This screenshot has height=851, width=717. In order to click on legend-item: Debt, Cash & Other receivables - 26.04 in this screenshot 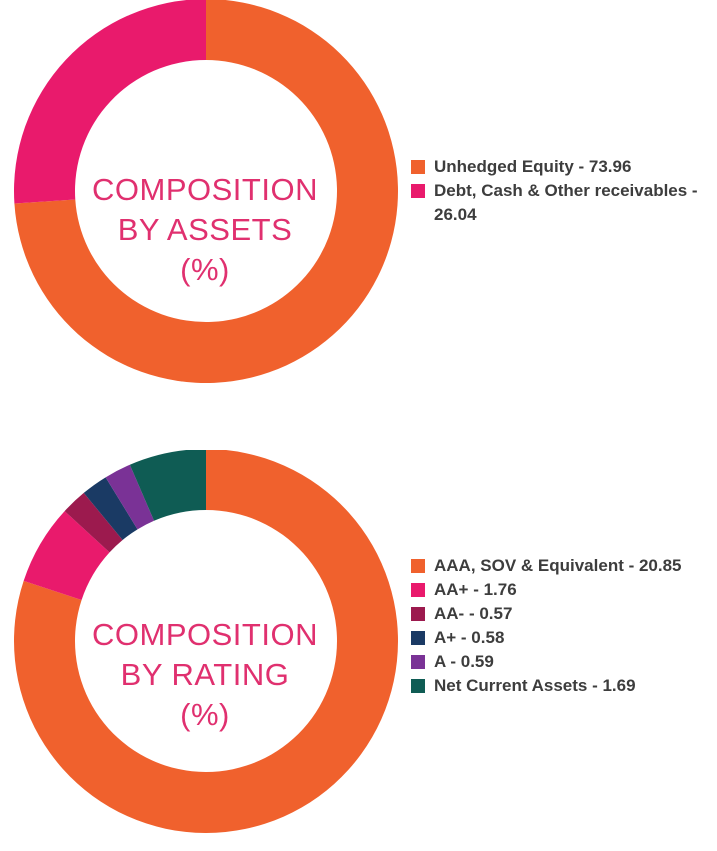, I will do `click(561, 203)`.